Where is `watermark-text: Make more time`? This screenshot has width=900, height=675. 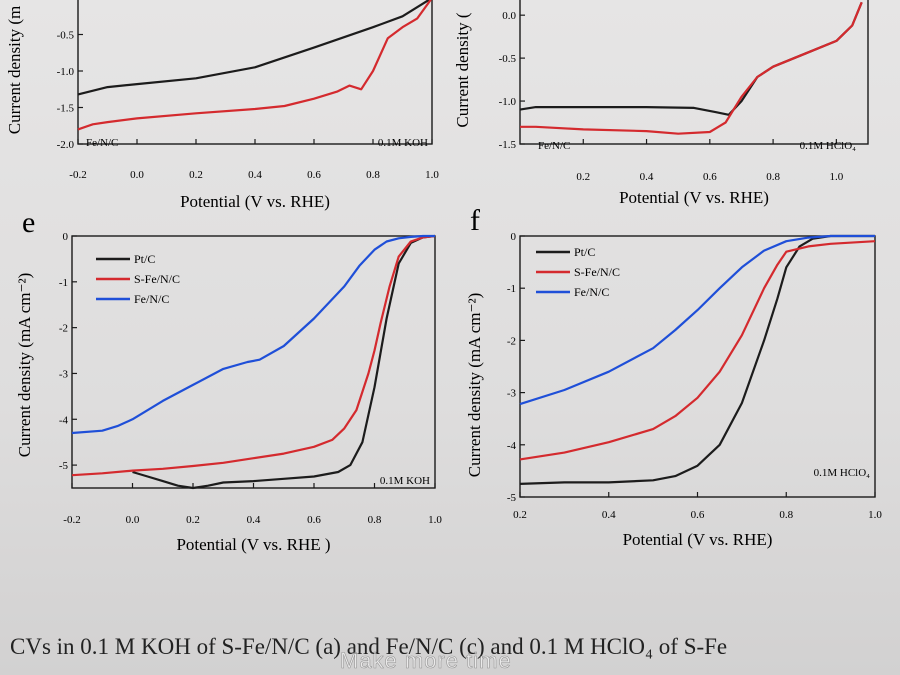
watermark-text: Make more time is located at coordinates (426, 661).